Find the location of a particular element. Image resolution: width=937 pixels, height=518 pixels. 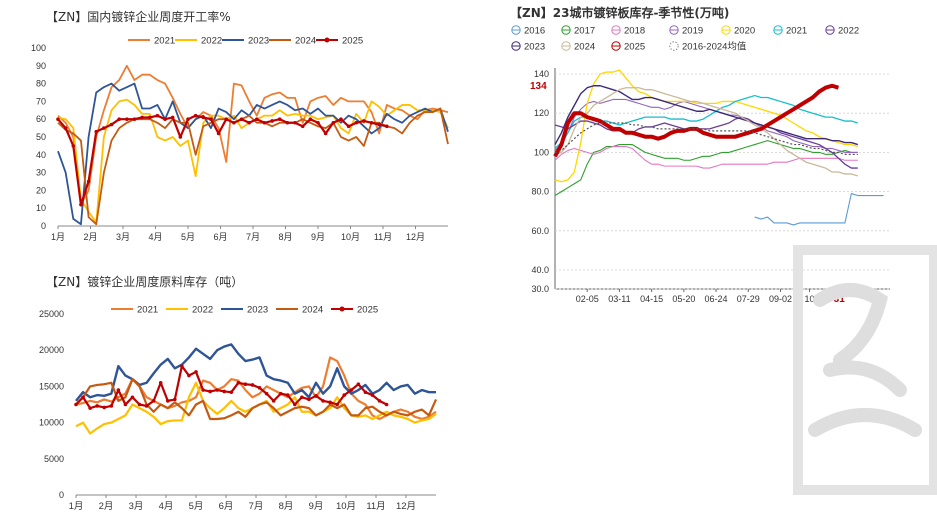

legend-marker-2025 is located at coordinates (616, 46).